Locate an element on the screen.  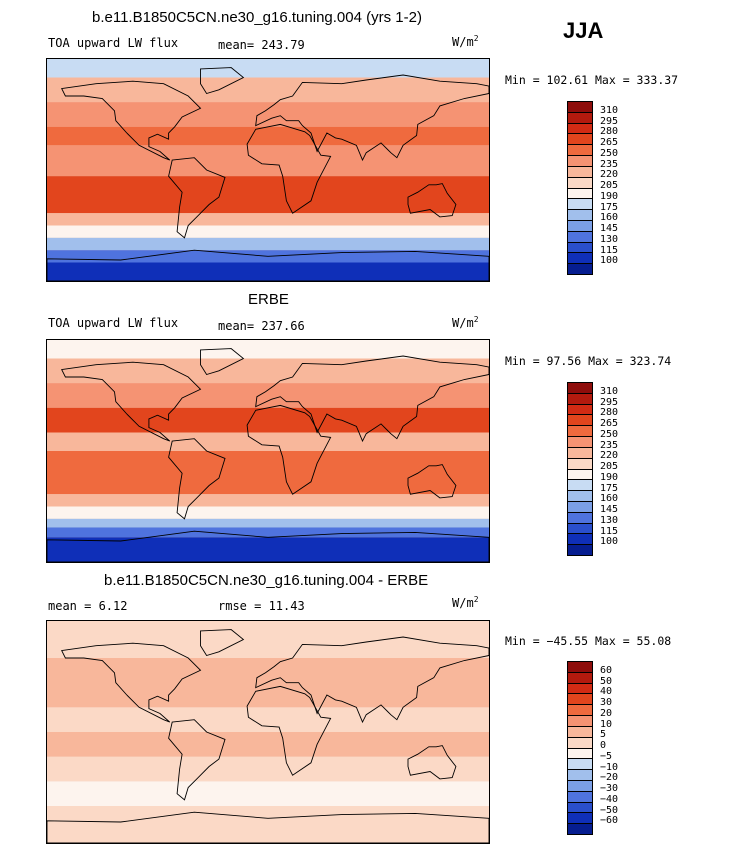
colorbar-tick-label: 30 is located at coordinates (606, 702).